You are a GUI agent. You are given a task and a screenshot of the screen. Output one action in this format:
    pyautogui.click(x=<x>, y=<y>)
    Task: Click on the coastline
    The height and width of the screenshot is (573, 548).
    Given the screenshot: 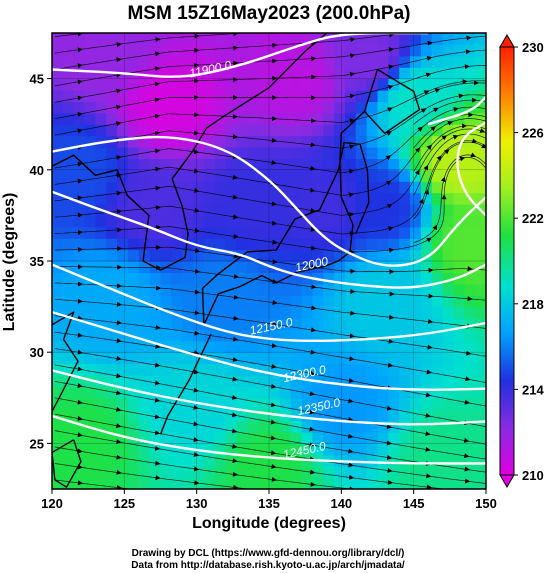 What is the action you would take?
    pyautogui.click(x=392, y=101)
    